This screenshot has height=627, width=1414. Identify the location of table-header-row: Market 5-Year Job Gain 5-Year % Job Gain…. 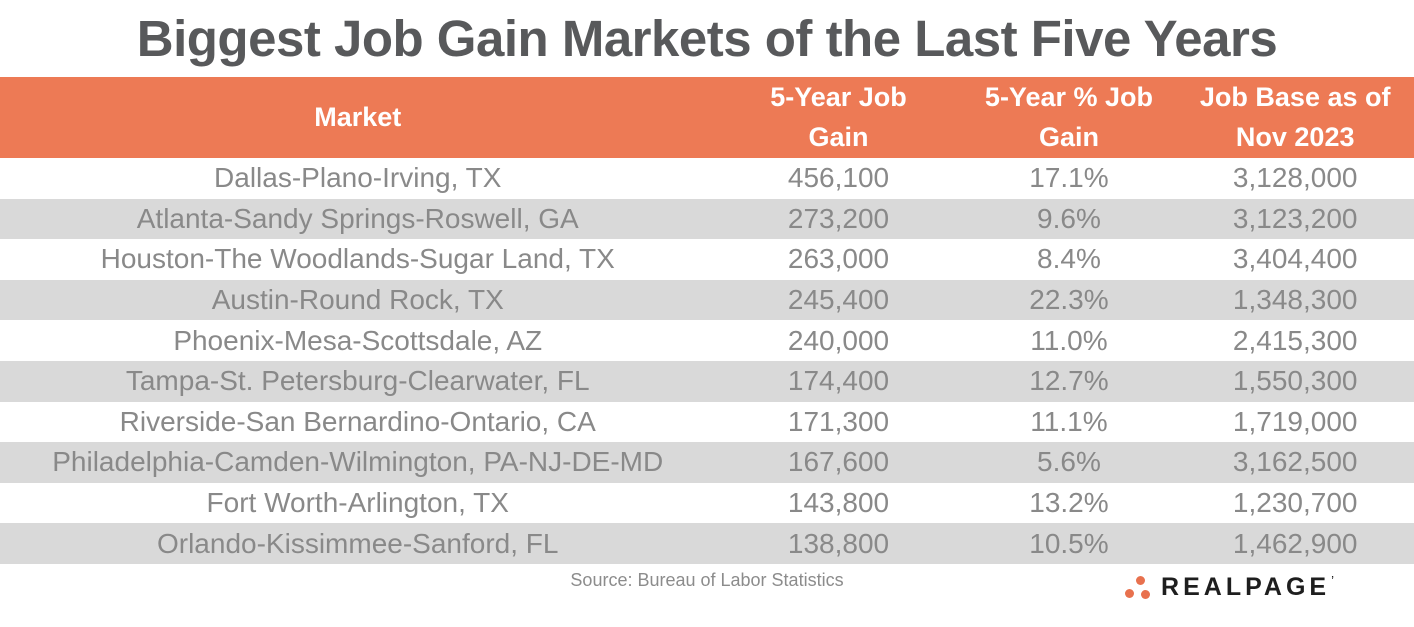
(707, 117).